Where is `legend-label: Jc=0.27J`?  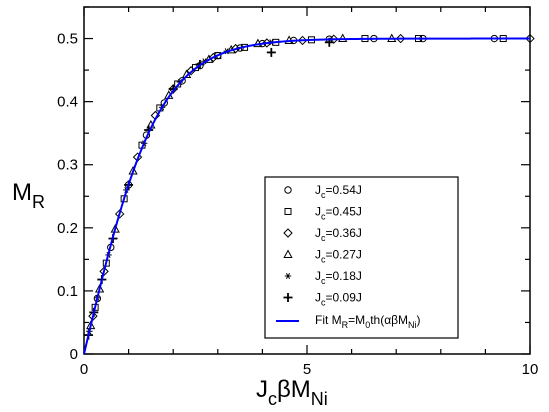 legend-label: Jc=0.27J is located at coordinates (338, 256).